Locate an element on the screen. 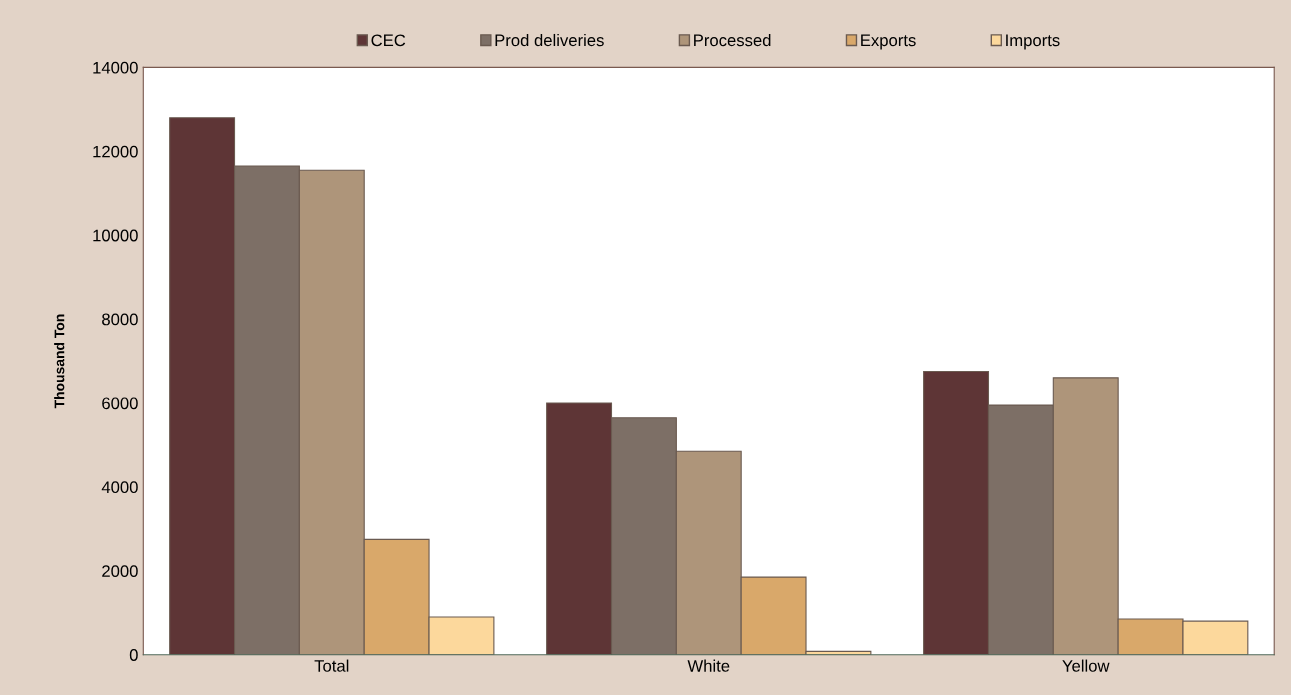 This screenshot has height=695, width=1291. legend-label: CEC is located at coordinates (388, 40).